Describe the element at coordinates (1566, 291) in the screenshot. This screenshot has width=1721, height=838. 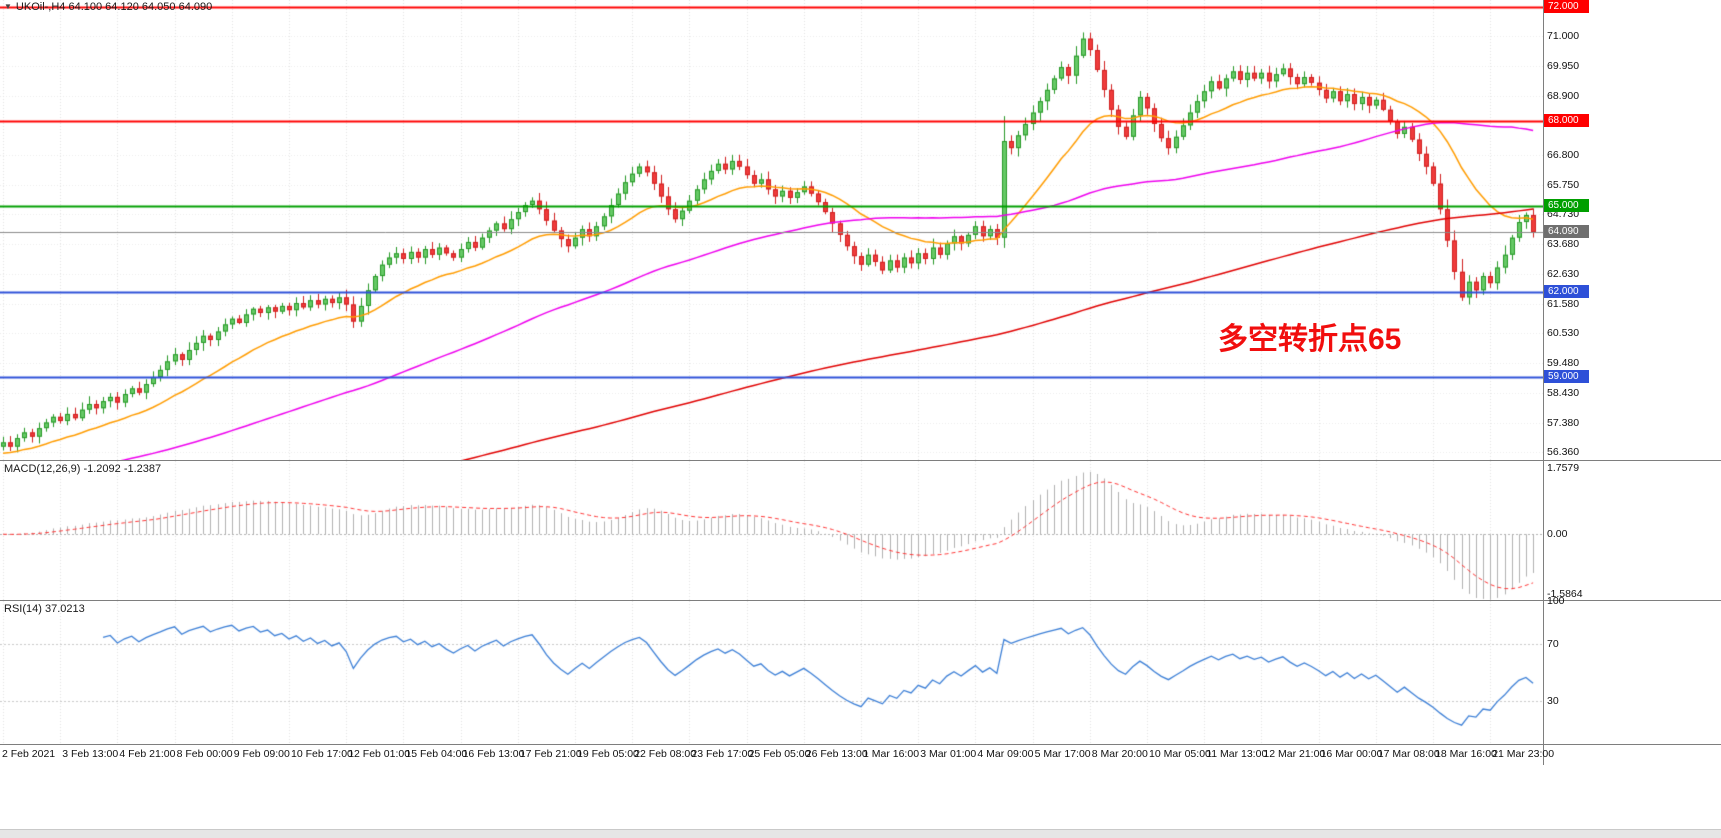
I see `price-line-tag: 62.000` at that location.